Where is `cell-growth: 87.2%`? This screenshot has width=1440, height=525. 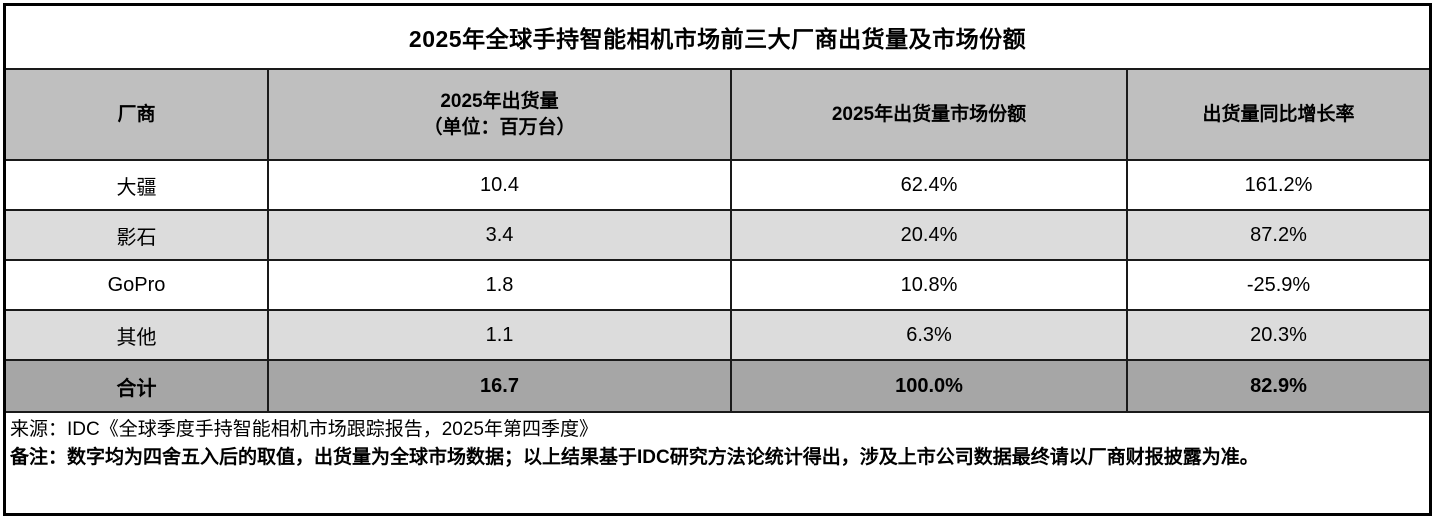
cell-growth: 87.2% is located at coordinates (1277, 235).